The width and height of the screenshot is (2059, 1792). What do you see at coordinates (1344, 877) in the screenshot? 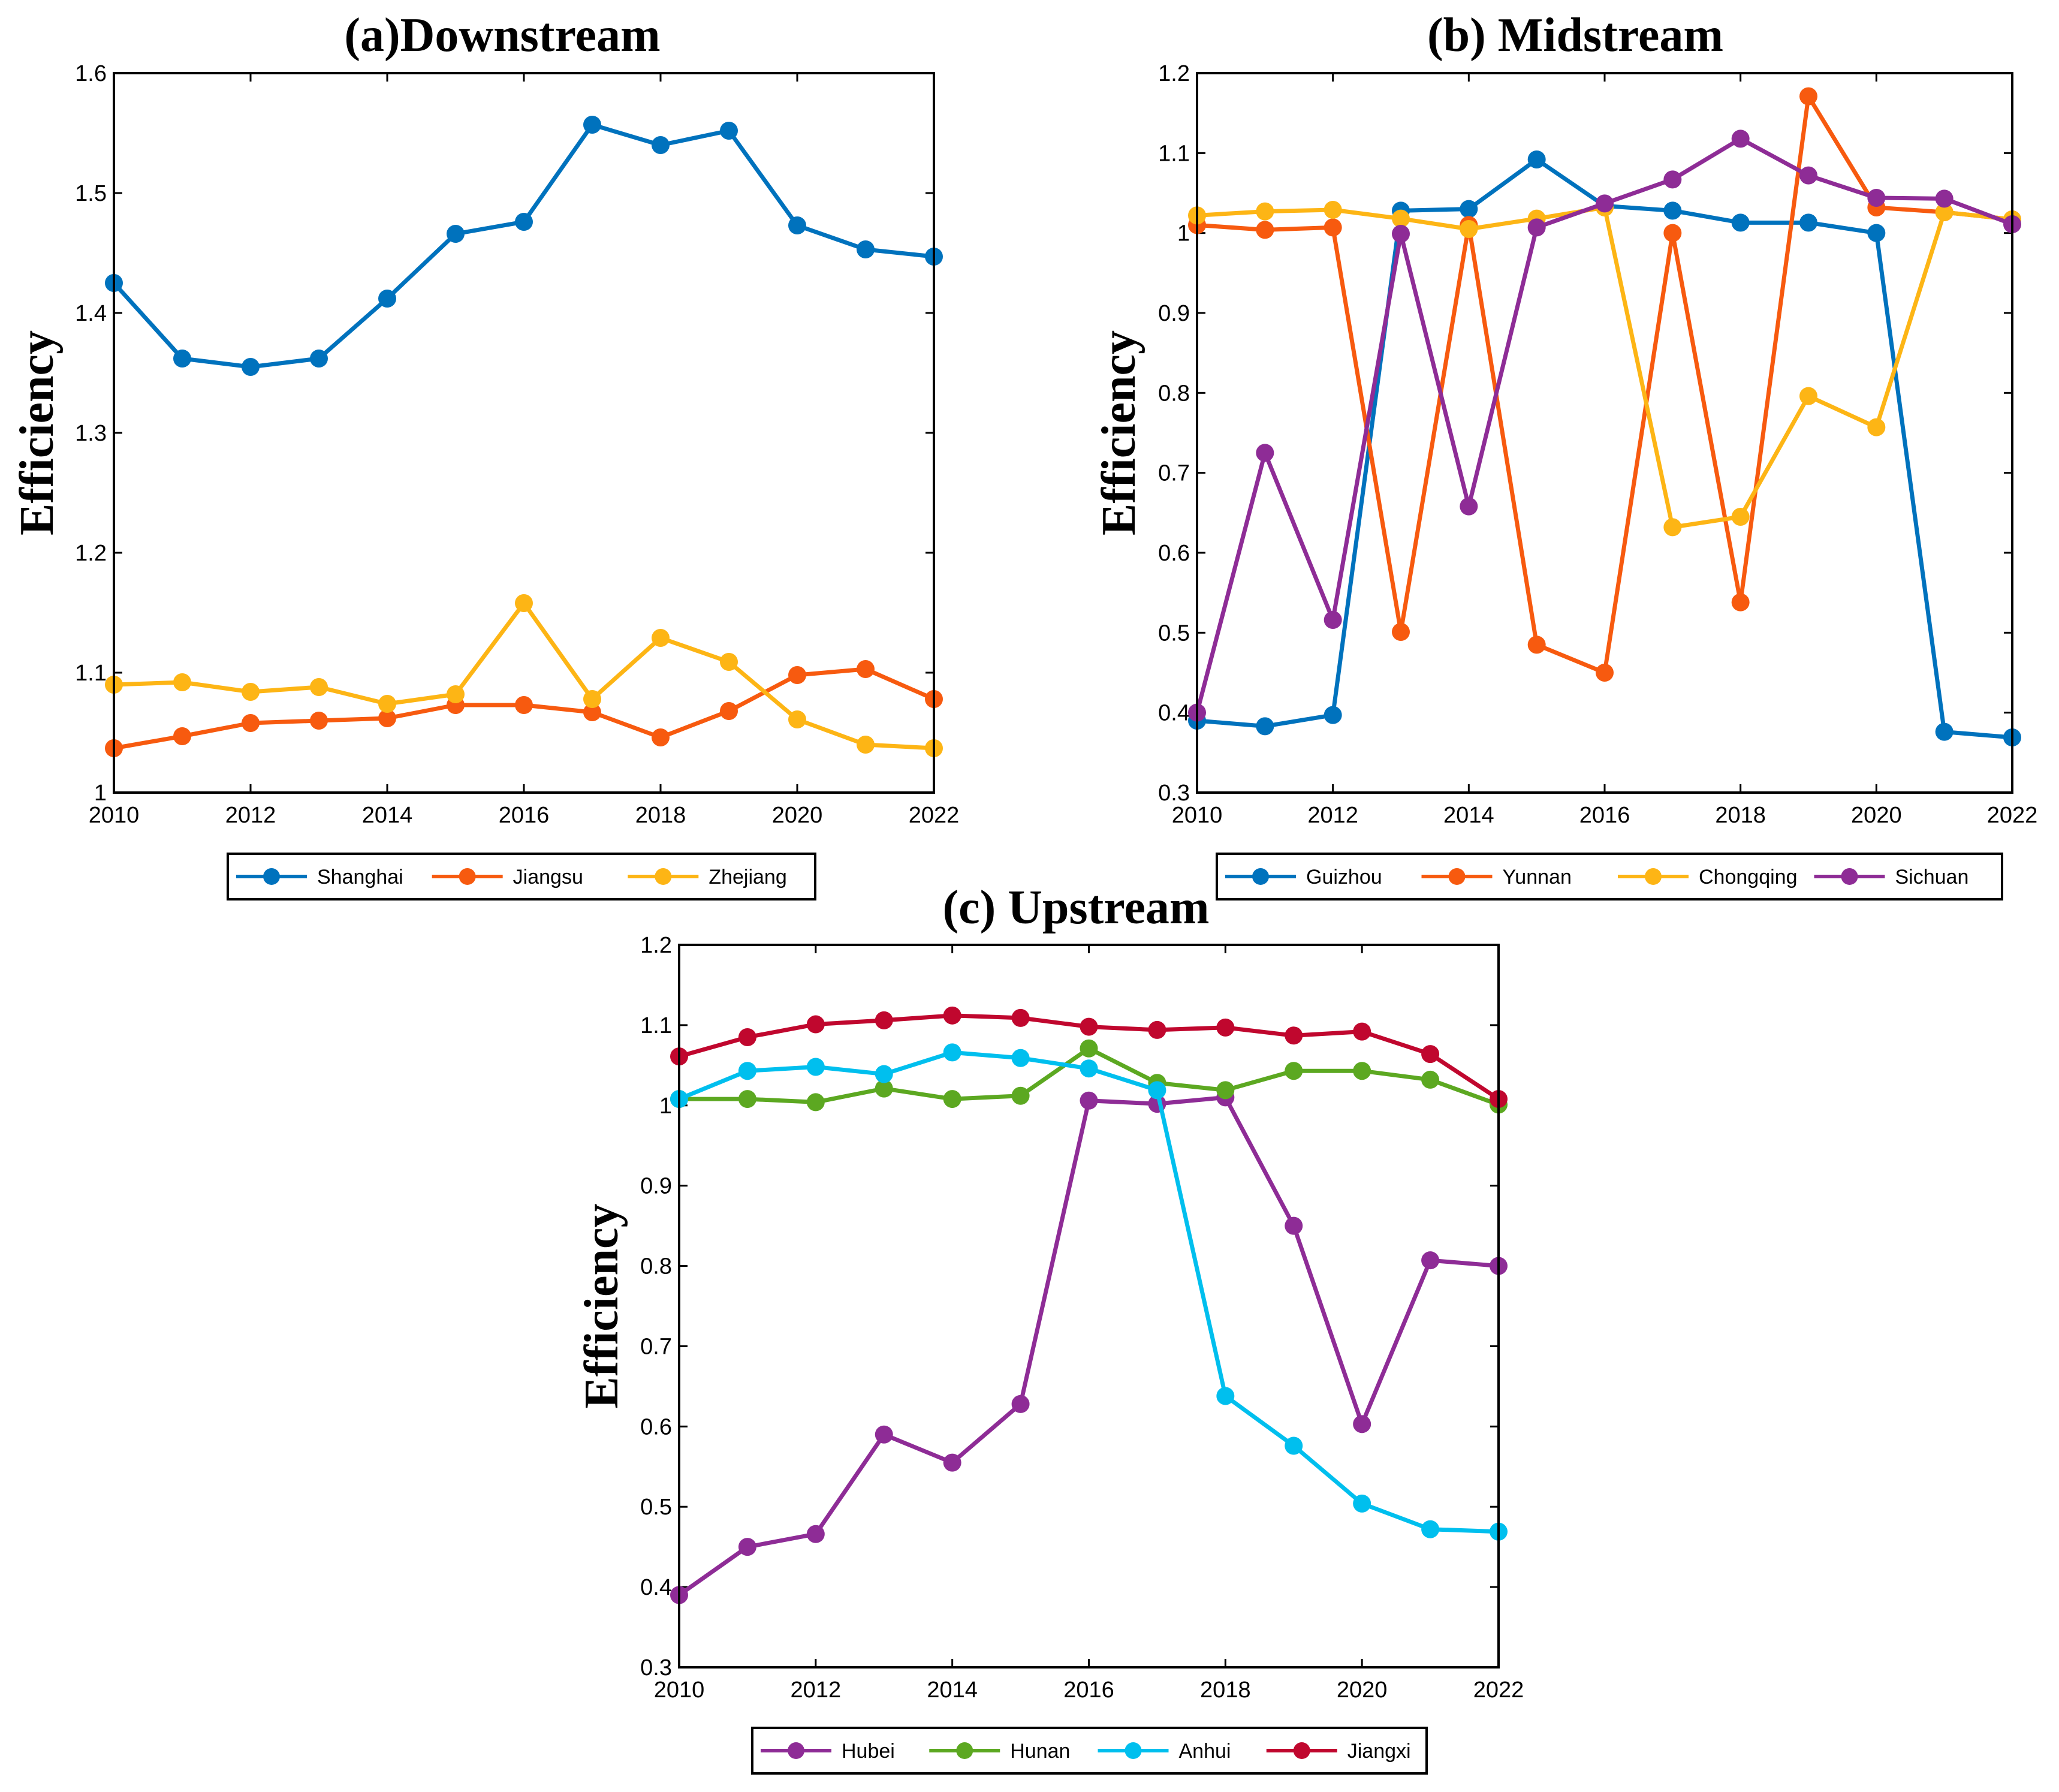
I see `legend-label: Guizhou` at bounding box center [1344, 877].